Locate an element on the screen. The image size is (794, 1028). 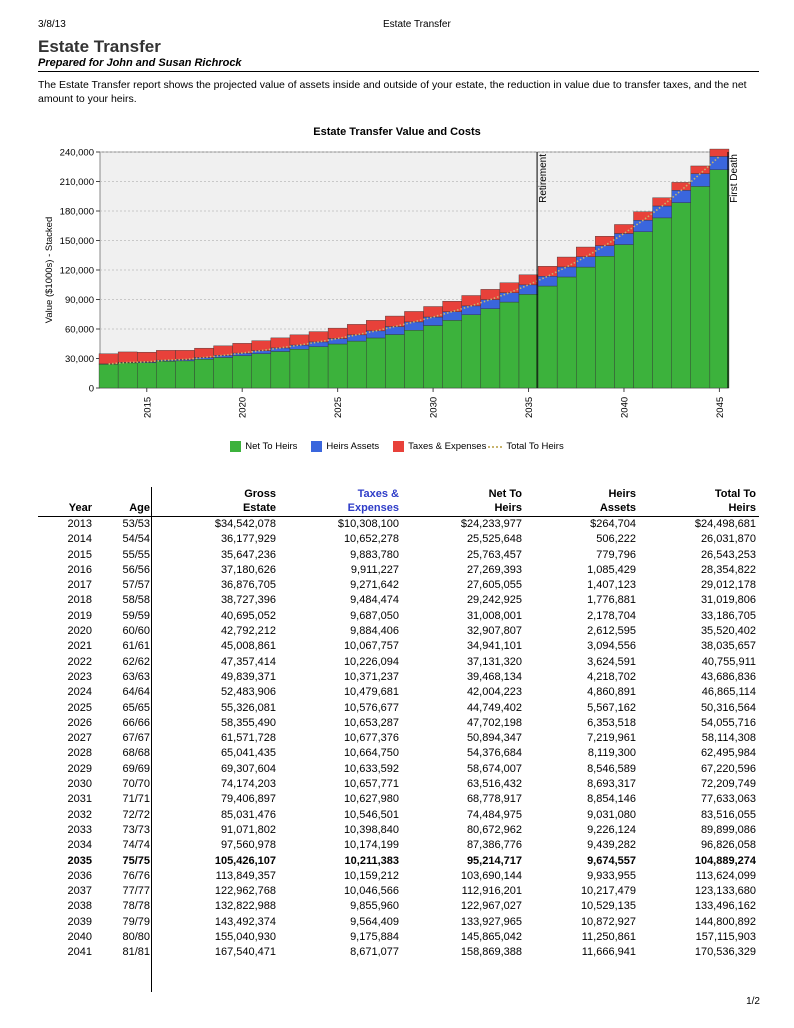
cell-total: 72,209,749 is located at coordinates (728, 784).